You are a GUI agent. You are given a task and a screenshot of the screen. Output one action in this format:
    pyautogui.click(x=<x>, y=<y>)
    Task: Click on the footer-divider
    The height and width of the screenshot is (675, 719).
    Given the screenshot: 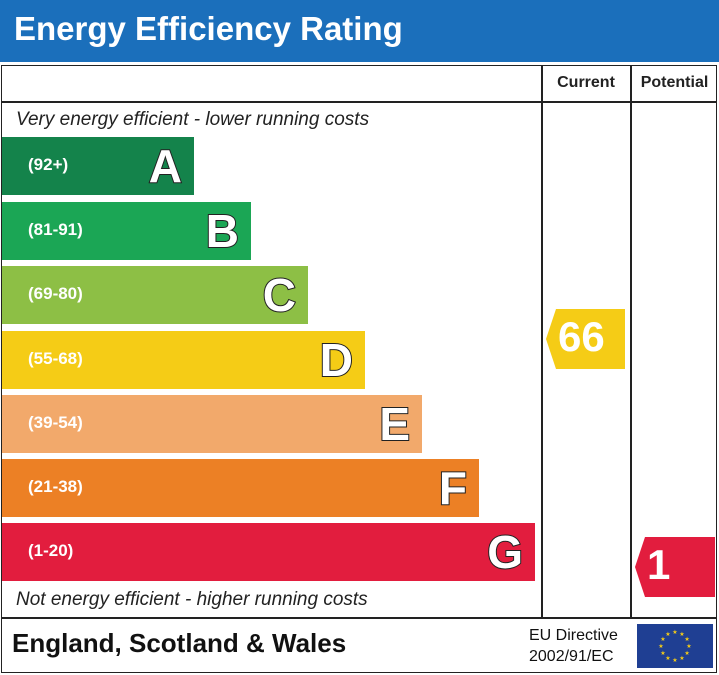 What is the action you would take?
    pyautogui.click(x=359, y=618)
    